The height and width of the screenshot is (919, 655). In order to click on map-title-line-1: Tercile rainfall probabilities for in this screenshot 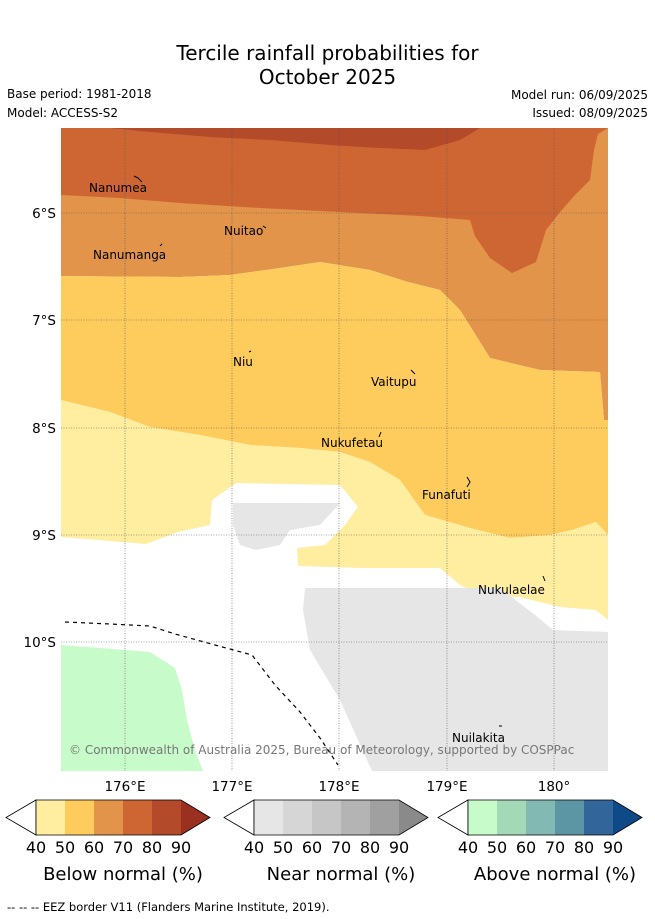, I will do `click(327, 53)`.